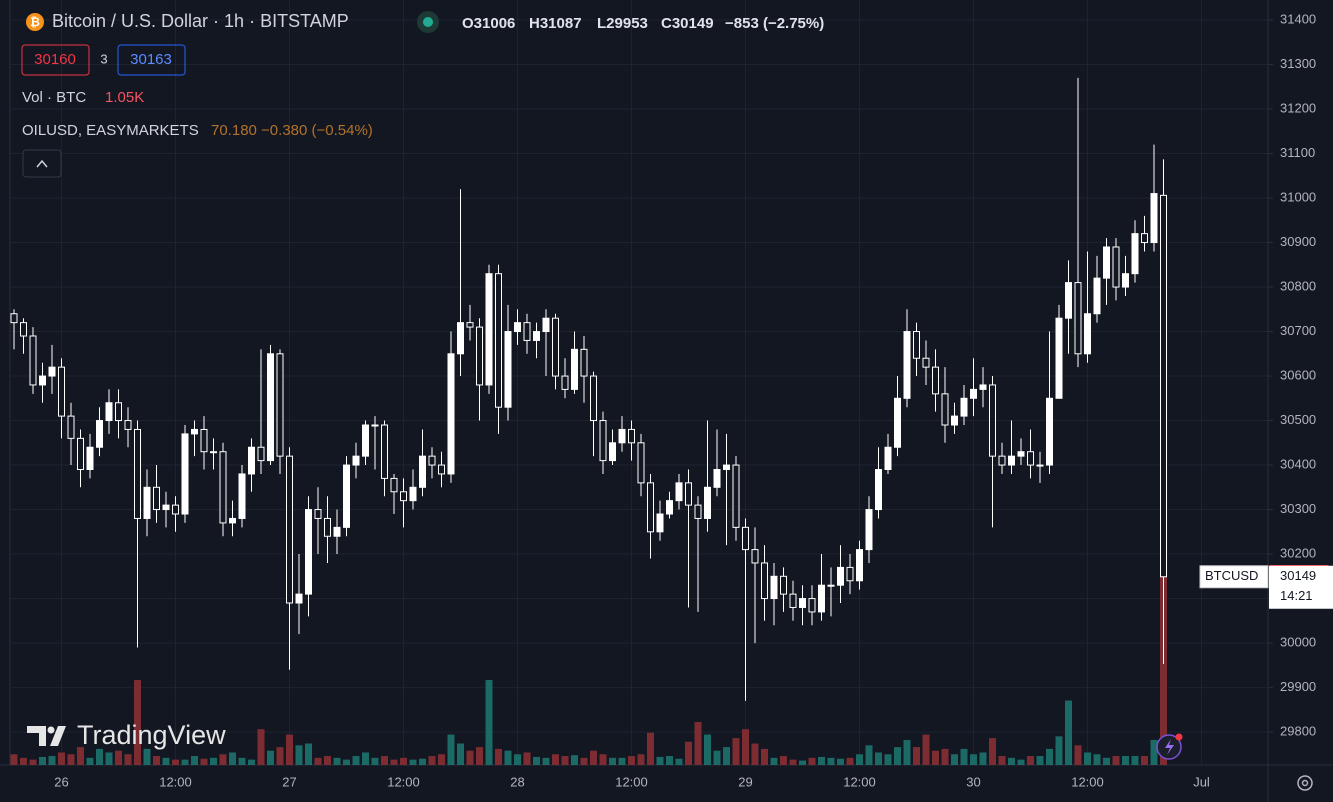 The image size is (1333, 802). Describe the element at coordinates (1301, 587) in the screenshot. I see `last-price-bg` at that location.